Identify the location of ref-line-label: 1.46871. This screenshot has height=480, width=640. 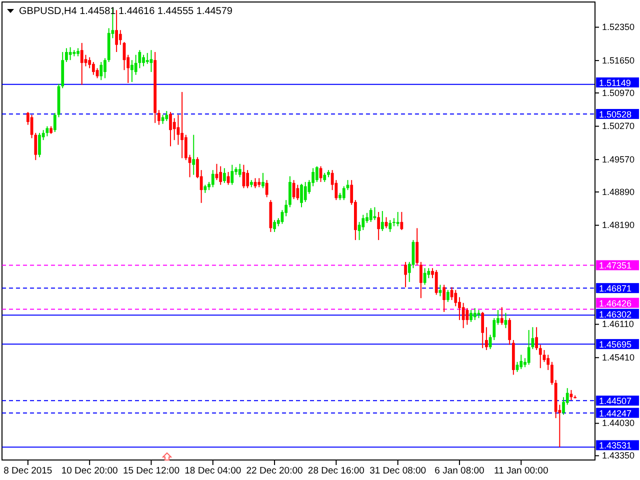
(615, 289).